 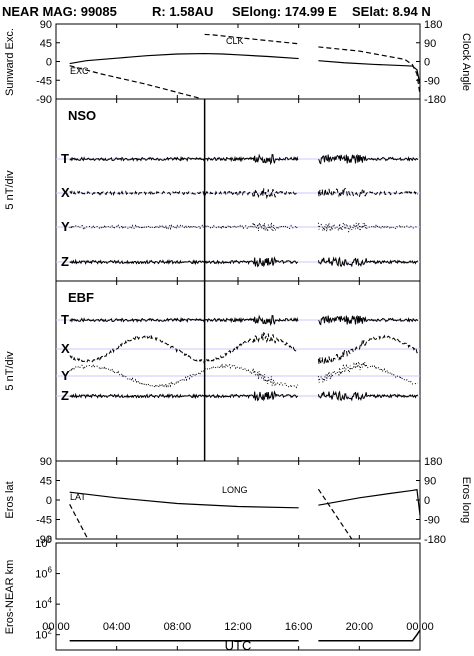 I want to click on x-tick-label: 08:00, so click(x=178, y=627).